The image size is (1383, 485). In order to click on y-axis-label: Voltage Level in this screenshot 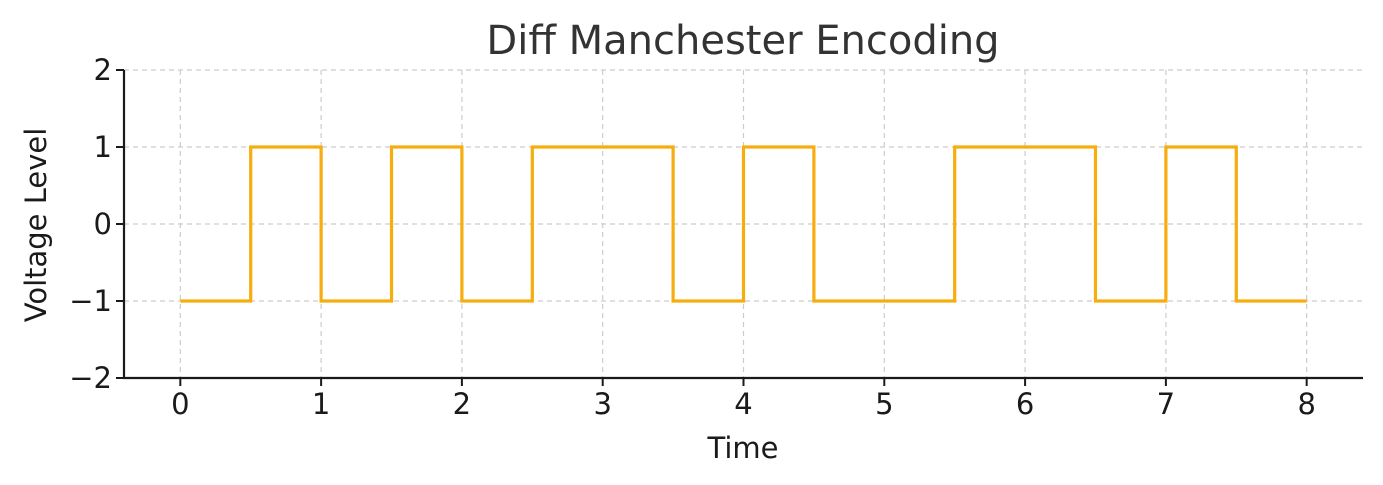, I will do `click(36, 225)`.